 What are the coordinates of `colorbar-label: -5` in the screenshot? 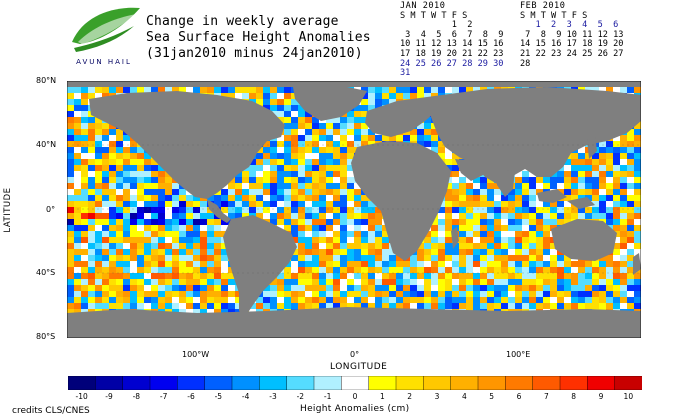 It's located at (218, 396).